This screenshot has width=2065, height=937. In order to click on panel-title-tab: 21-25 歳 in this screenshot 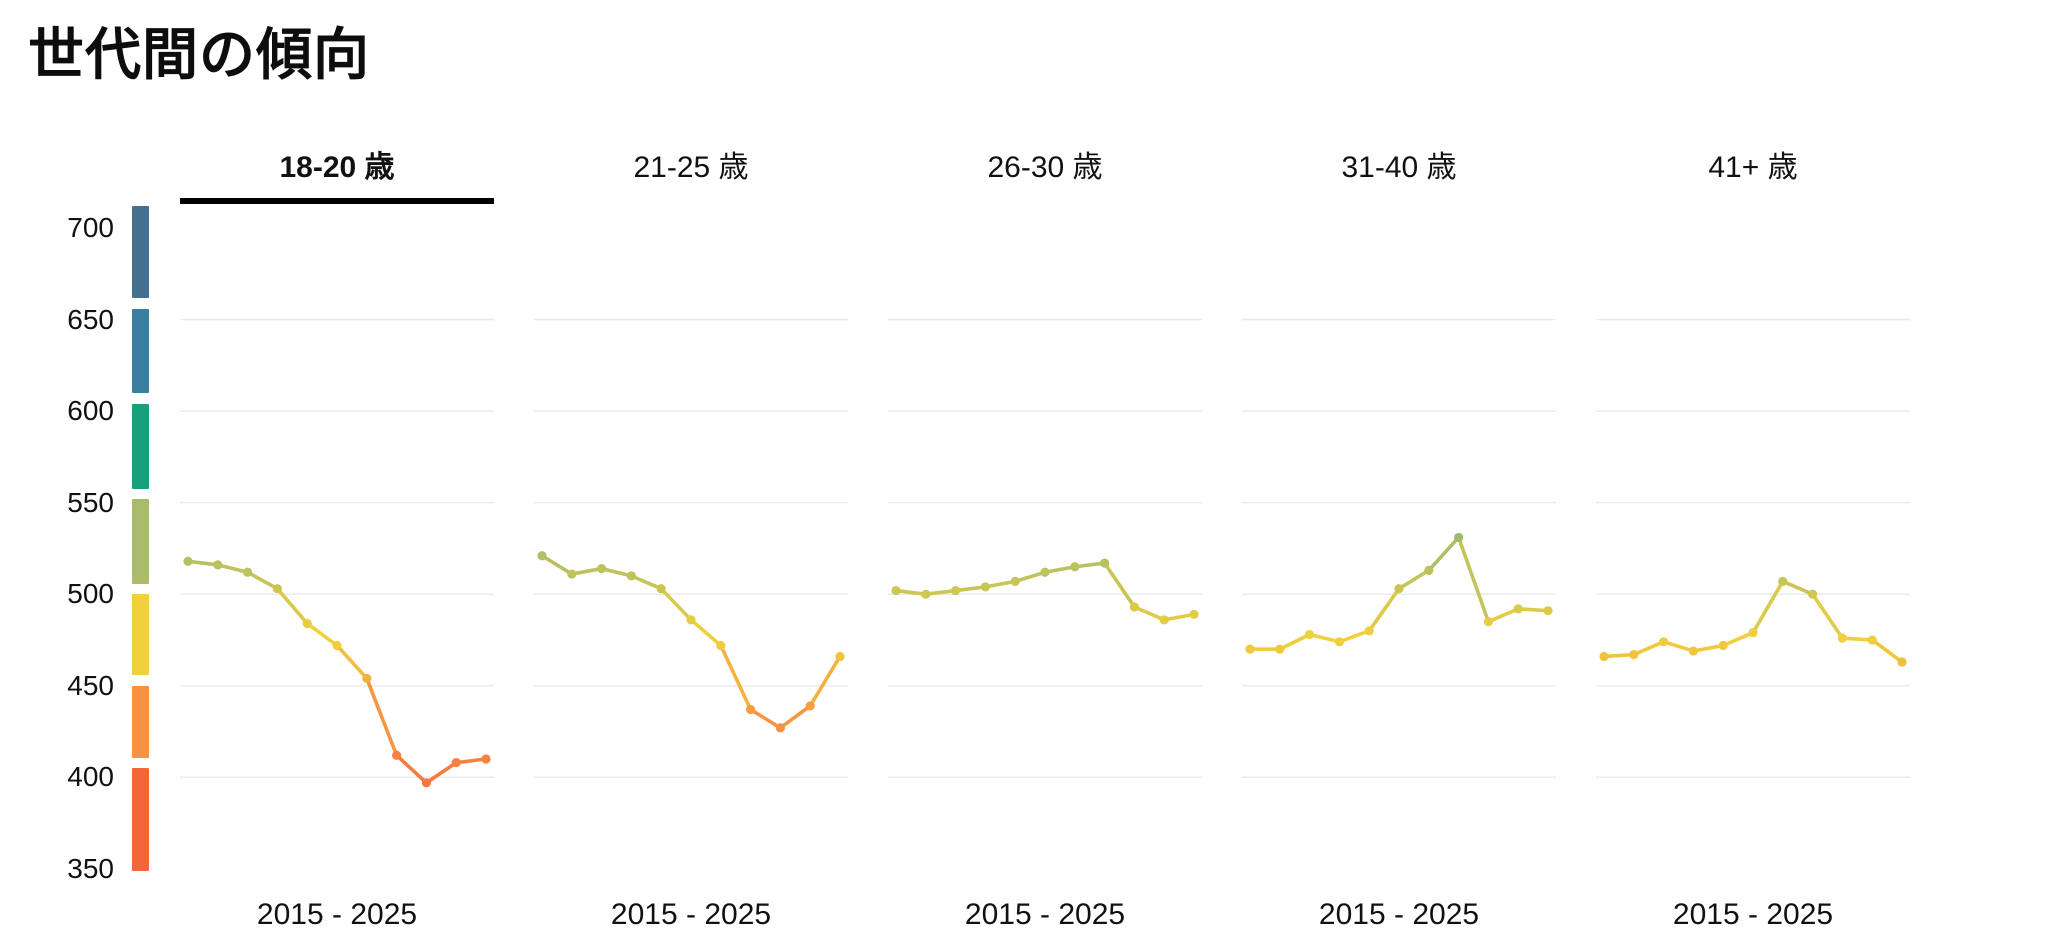, I will do `click(691, 167)`.